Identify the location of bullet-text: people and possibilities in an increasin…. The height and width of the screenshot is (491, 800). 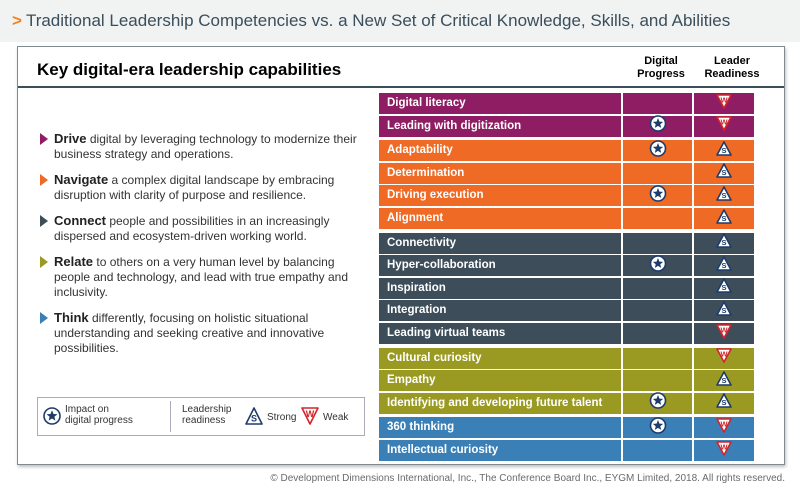
(192, 228).